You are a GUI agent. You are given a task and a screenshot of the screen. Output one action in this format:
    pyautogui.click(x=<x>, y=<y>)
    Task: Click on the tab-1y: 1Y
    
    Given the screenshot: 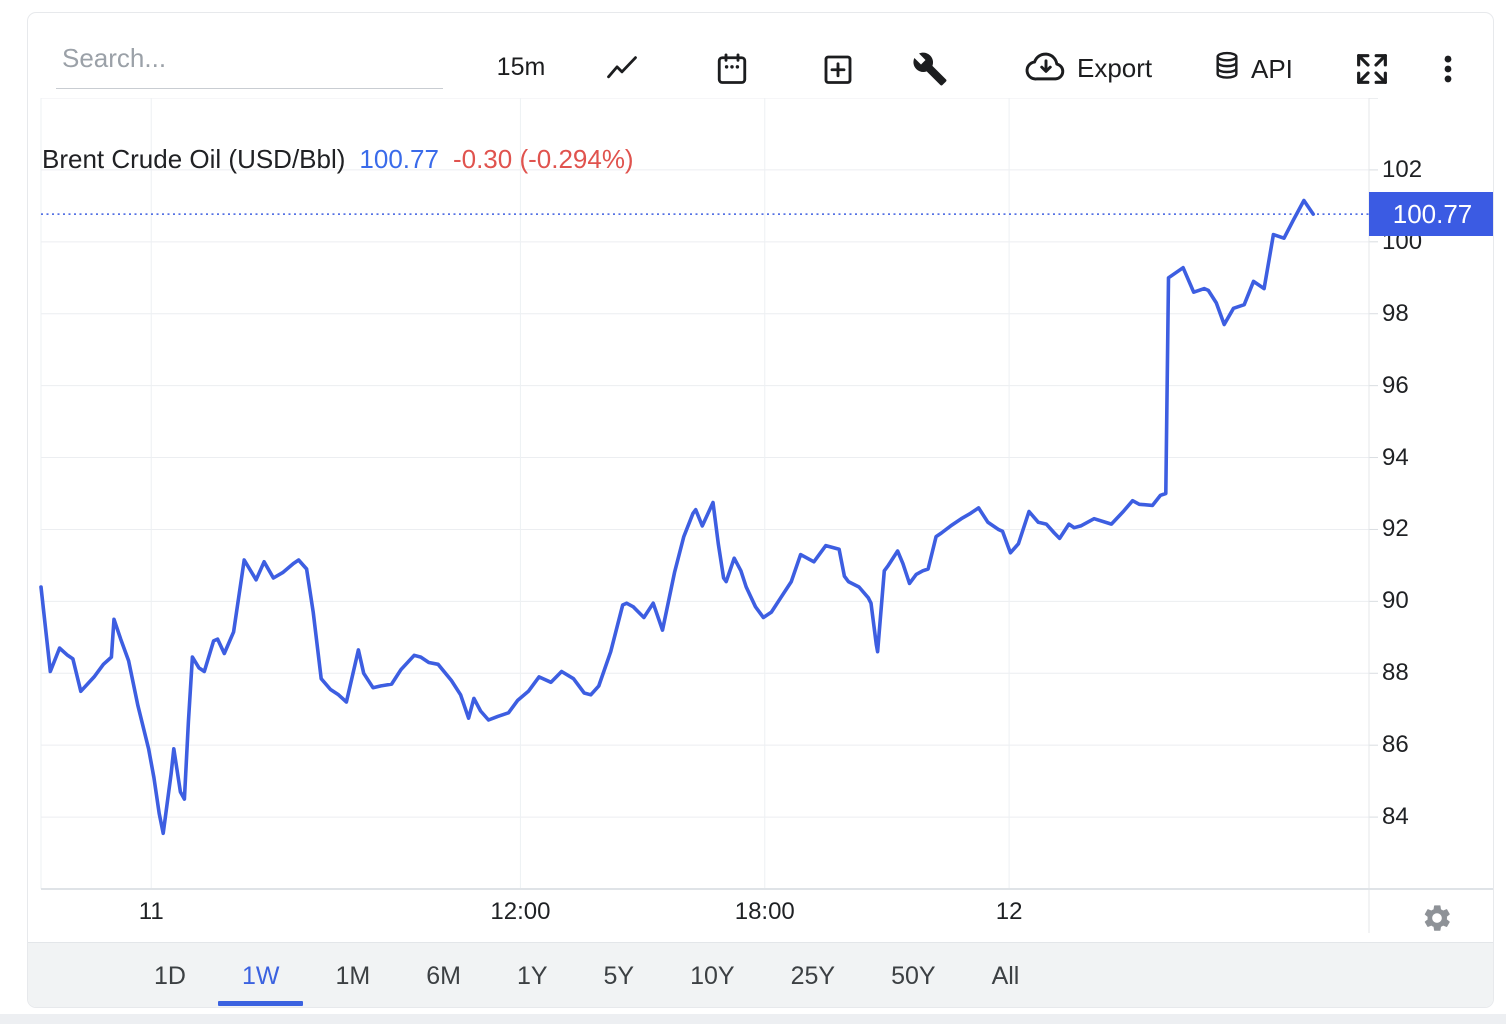 What is the action you would take?
    pyautogui.click(x=532, y=975)
    